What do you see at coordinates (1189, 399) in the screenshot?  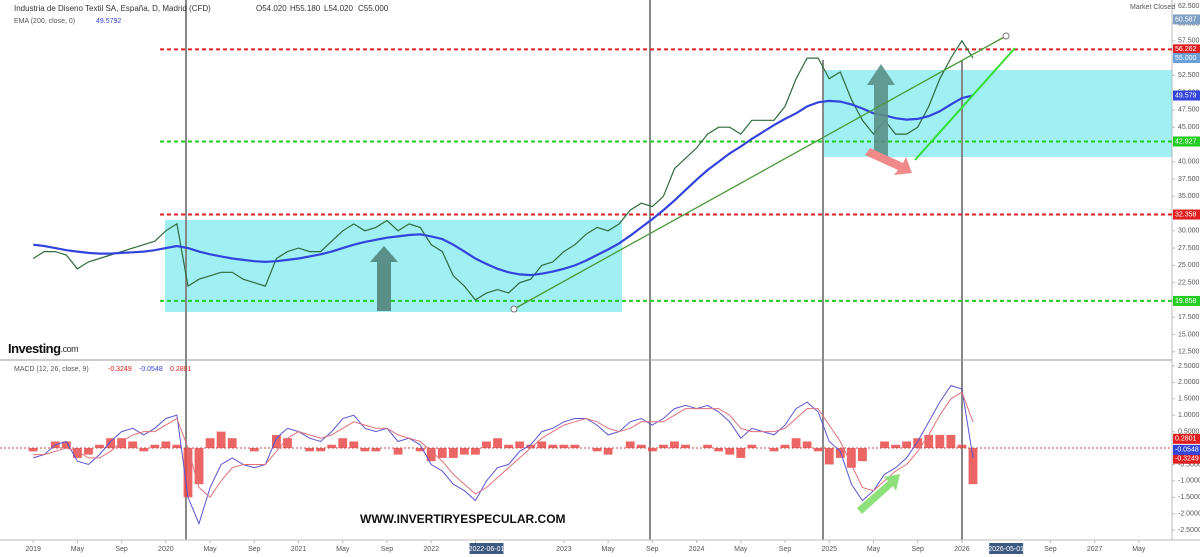 I see `y-tick-label: 1.5000` at bounding box center [1189, 399].